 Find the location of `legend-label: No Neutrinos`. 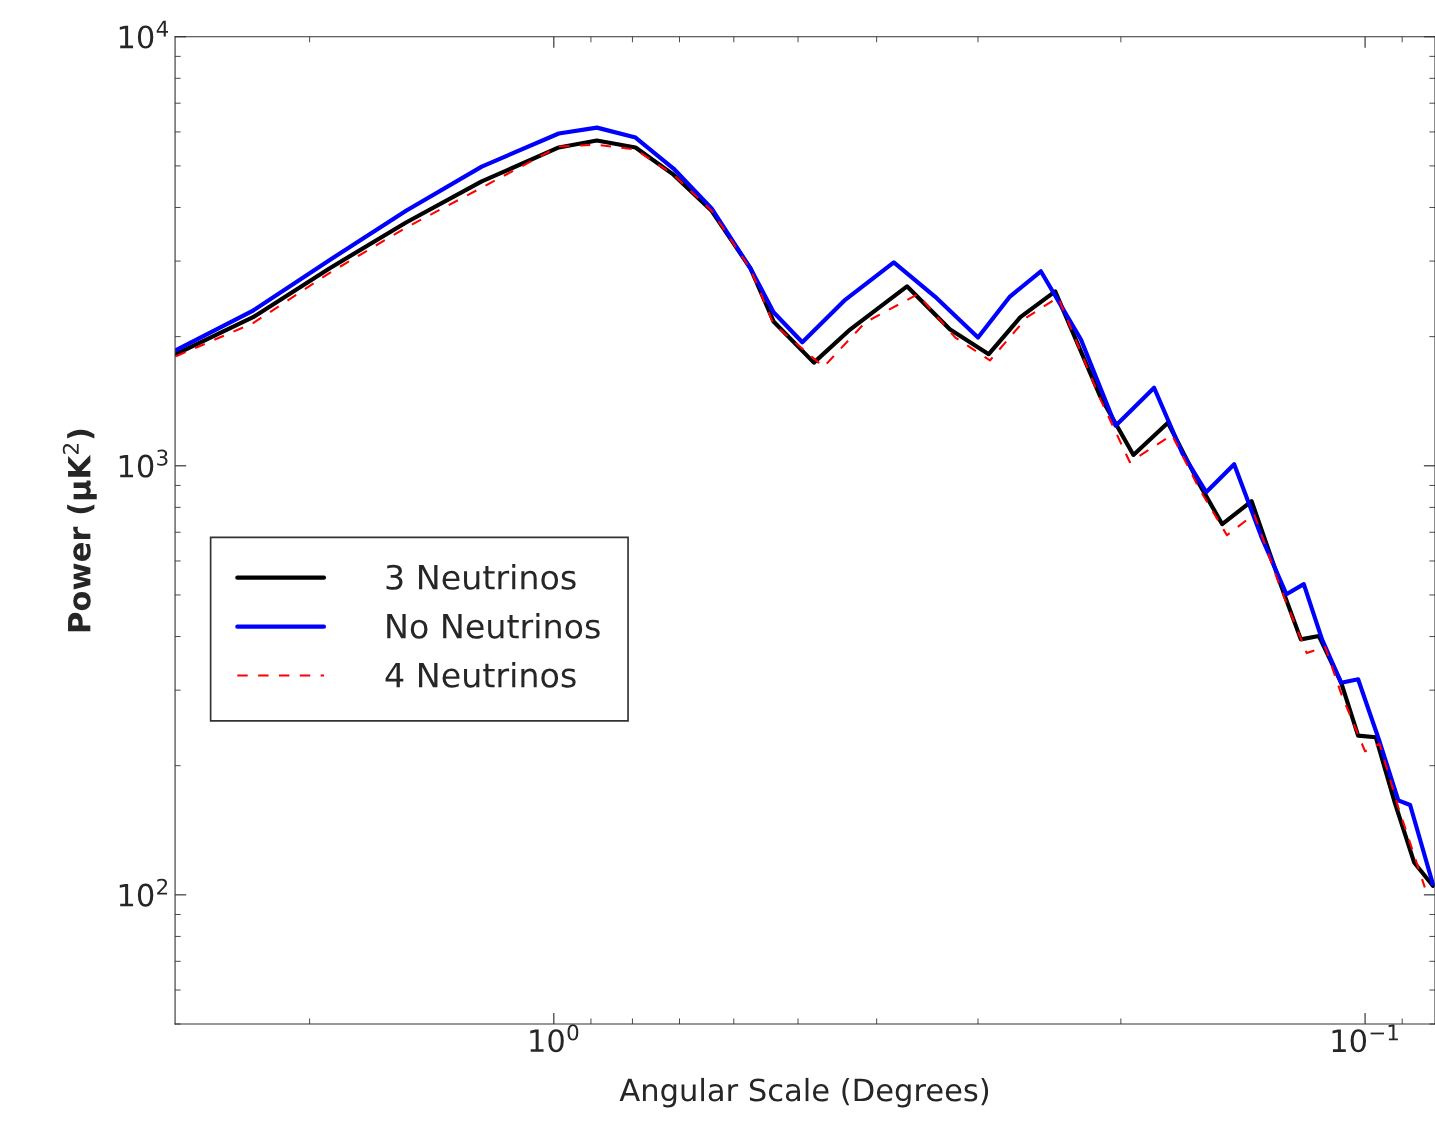

legend-label: No Neutrinos is located at coordinates (493, 625).